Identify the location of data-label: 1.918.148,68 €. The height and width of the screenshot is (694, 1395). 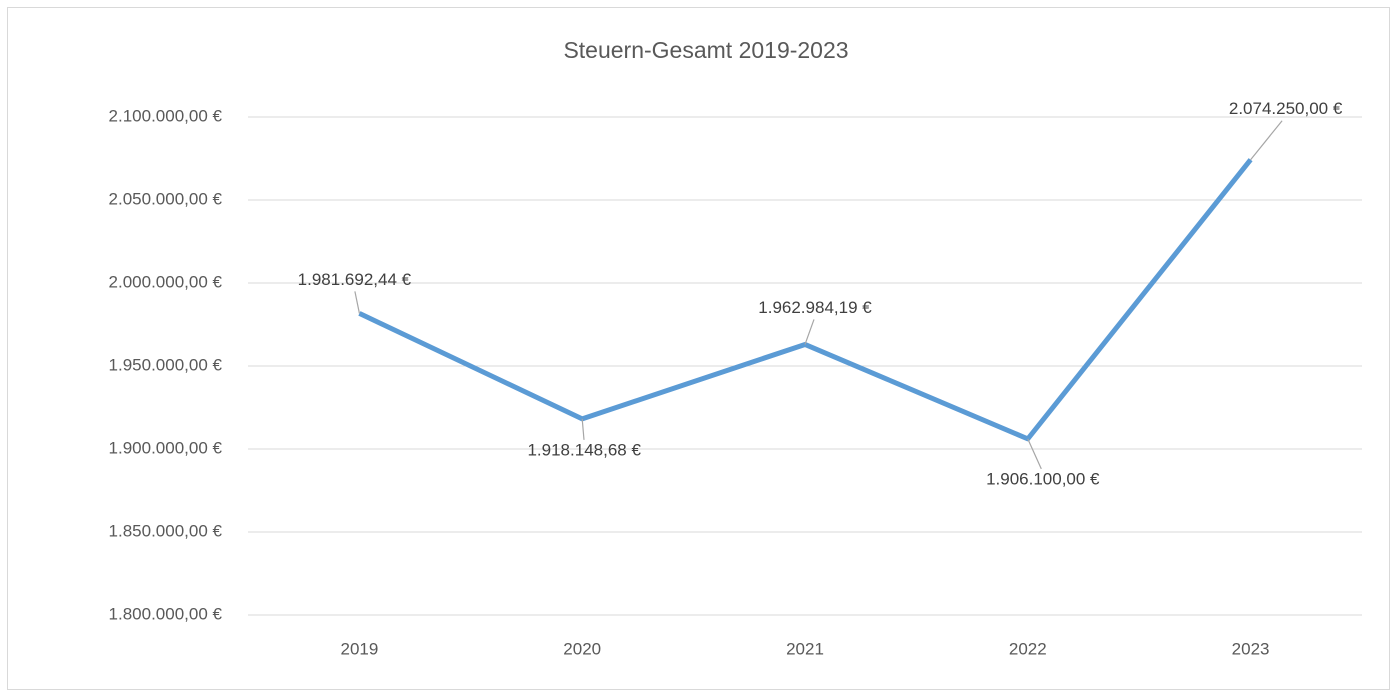
(584, 449).